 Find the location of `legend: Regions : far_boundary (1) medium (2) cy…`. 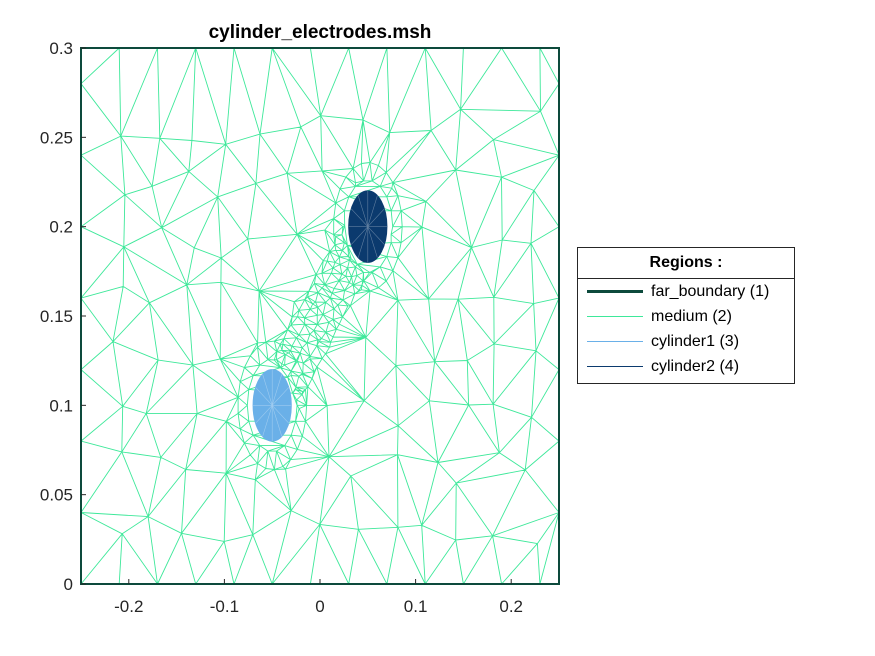

legend: Regions : far_boundary (1) medium (2) cy… is located at coordinates (686, 315).